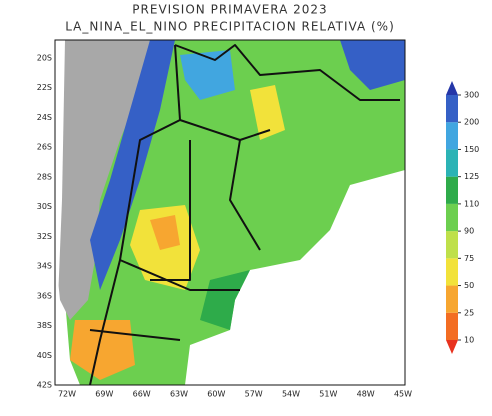 The height and width of the screenshot is (416, 492). Describe the element at coordinates (471, 203) in the screenshot. I see `colorbar-label: 110` at that location.